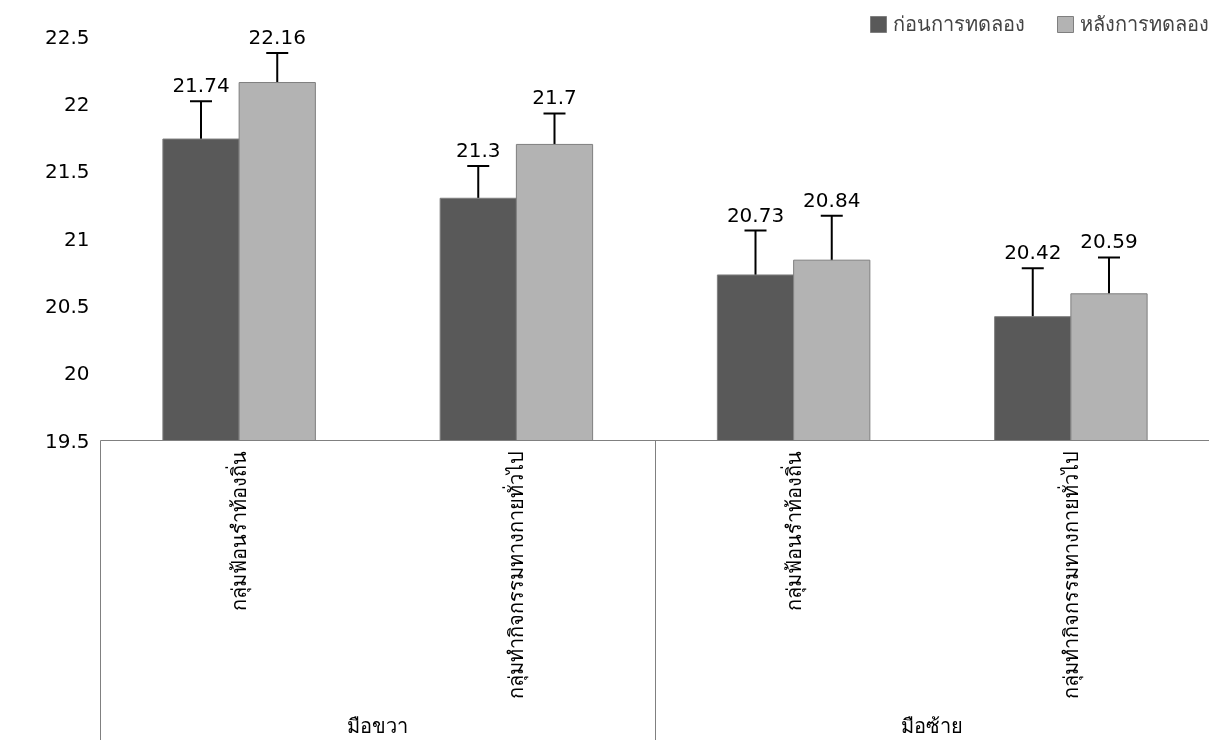 The image size is (1209, 748). Describe the element at coordinates (959, 24) in the screenshot. I see `legend-label: ก่อนการทดลอง` at that location.